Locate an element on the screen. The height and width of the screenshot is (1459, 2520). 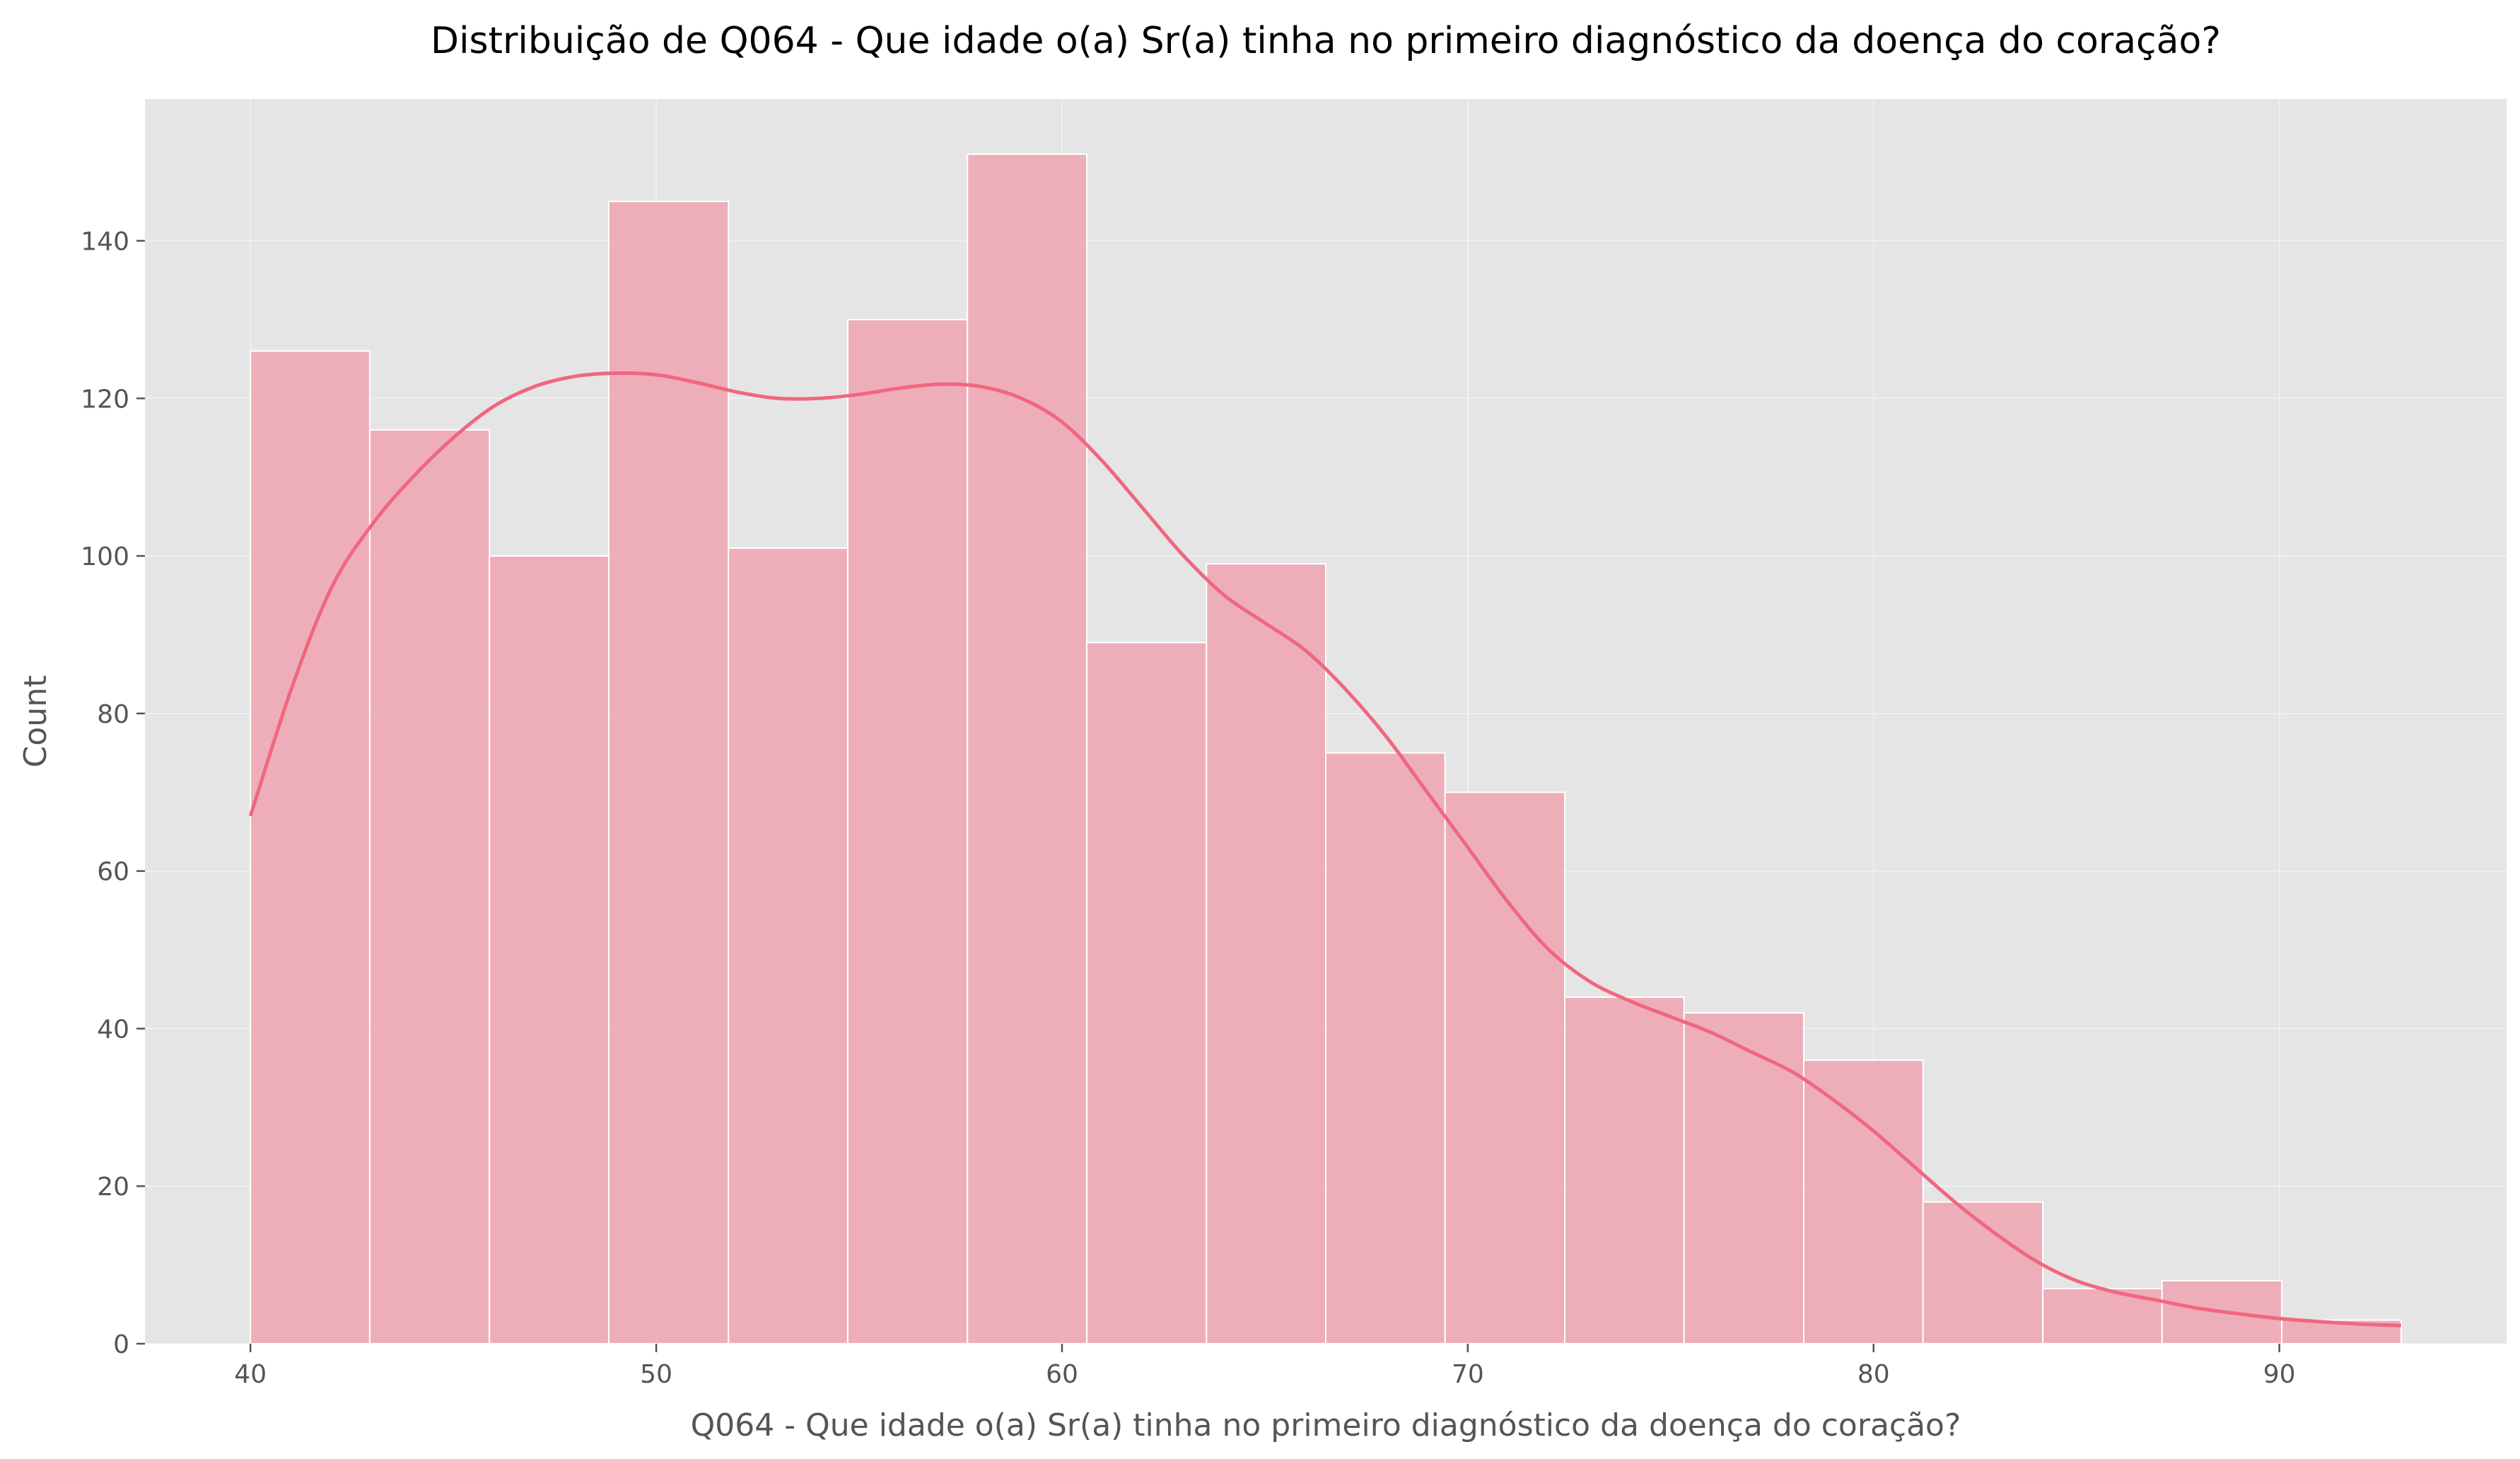
y-tick-label: 140 is located at coordinates (105, 242).